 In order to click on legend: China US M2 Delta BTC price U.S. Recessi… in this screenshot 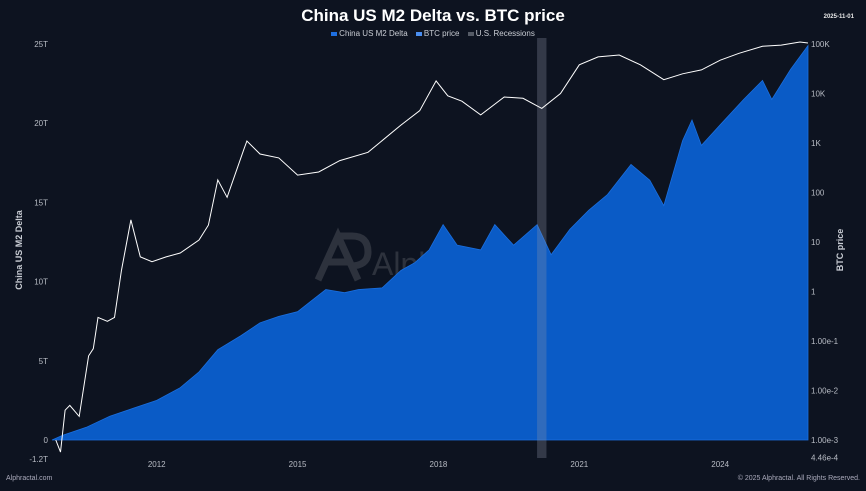, I will do `click(433, 33)`.